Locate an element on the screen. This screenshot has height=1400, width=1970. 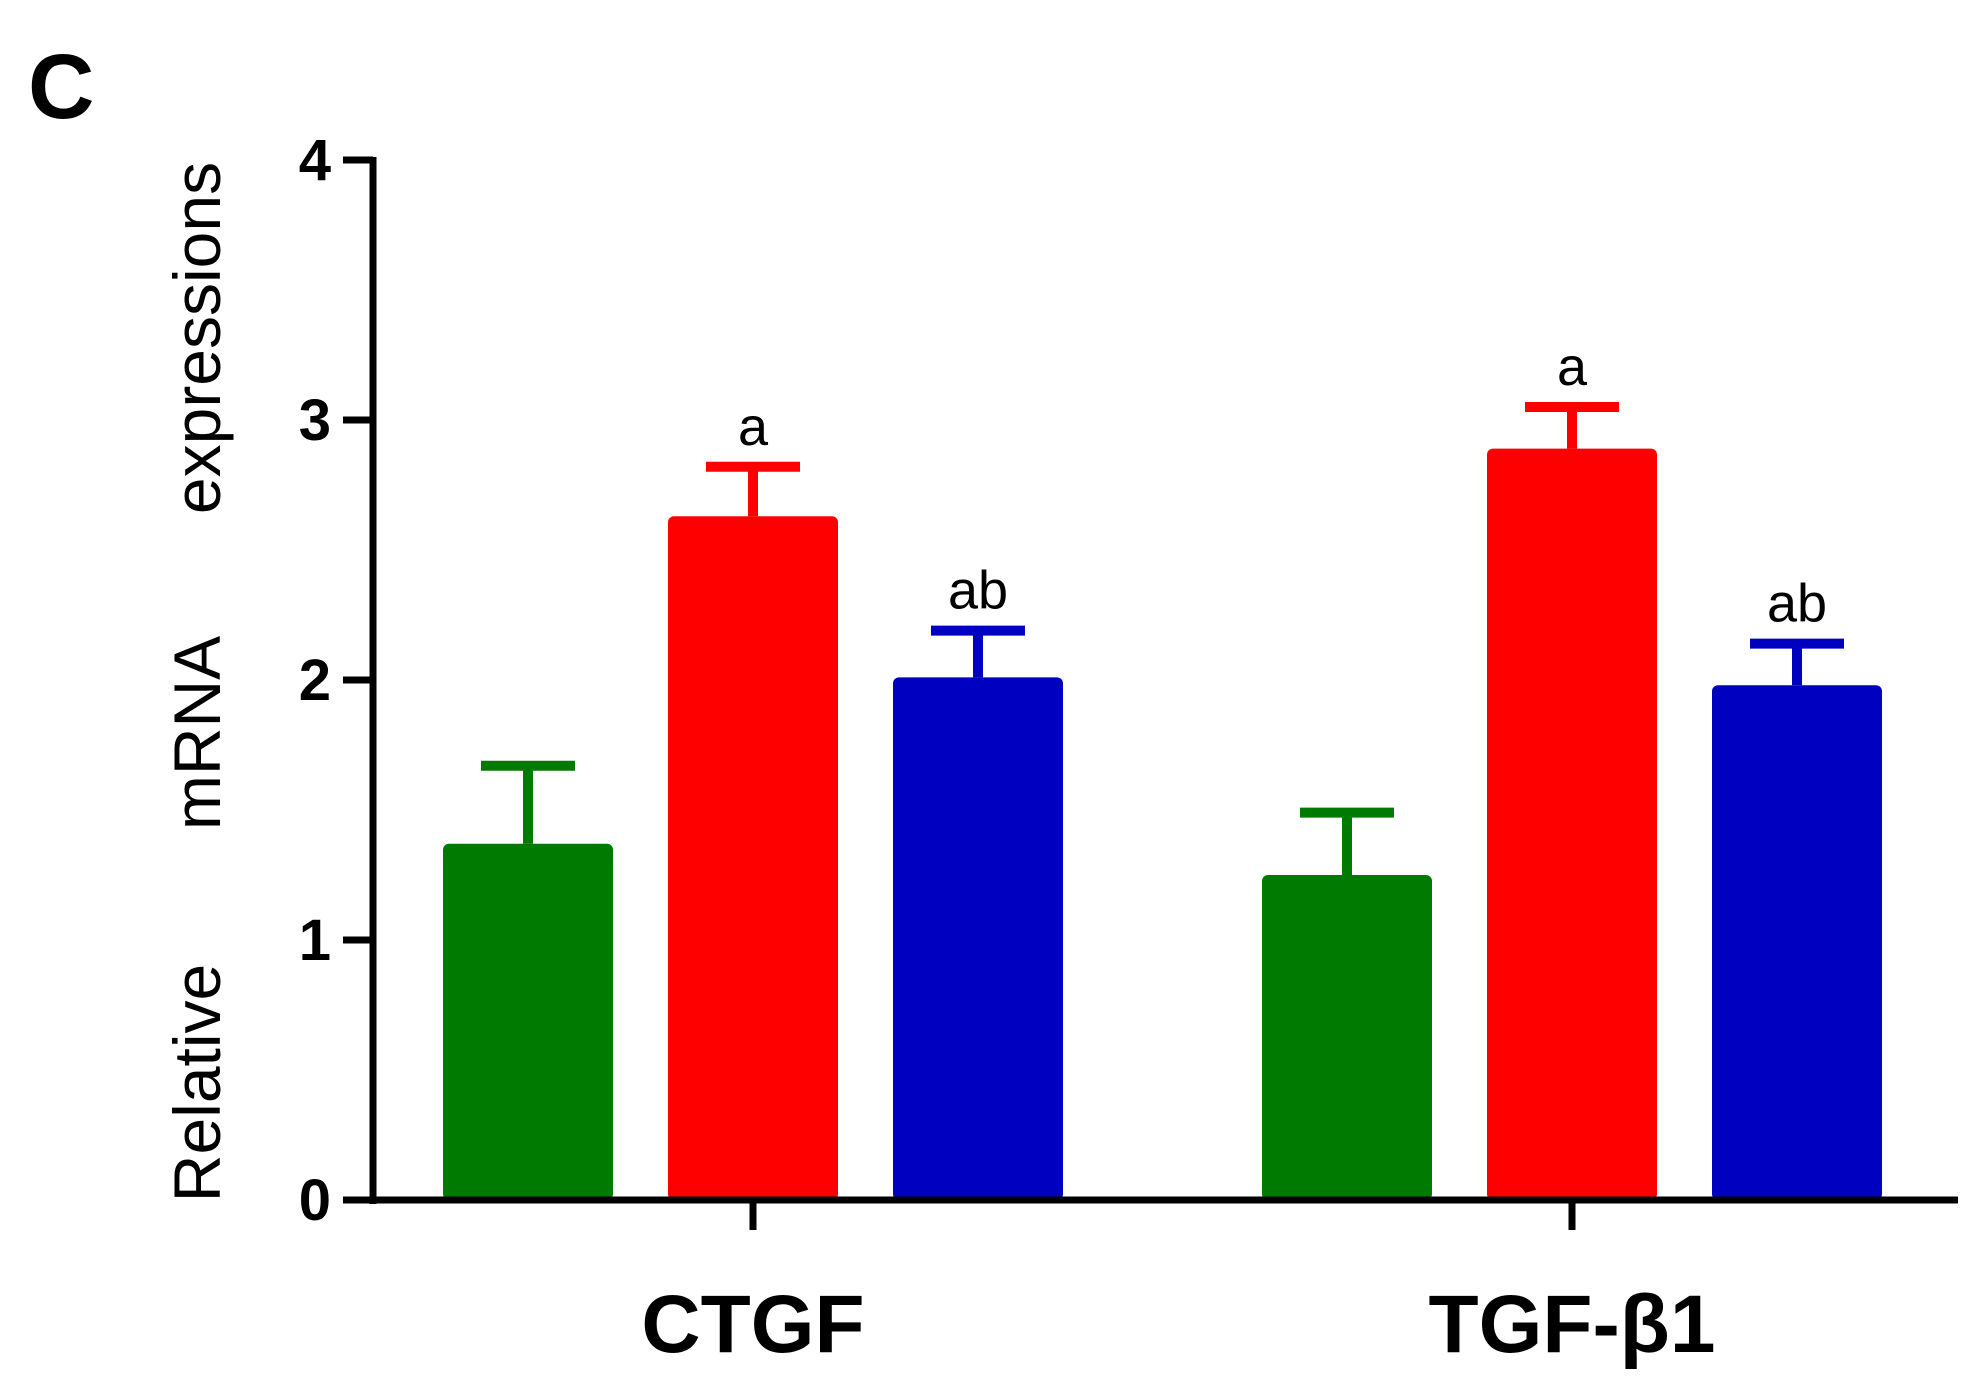
bar-tgf-1-s2 is located at coordinates (1572, 824).